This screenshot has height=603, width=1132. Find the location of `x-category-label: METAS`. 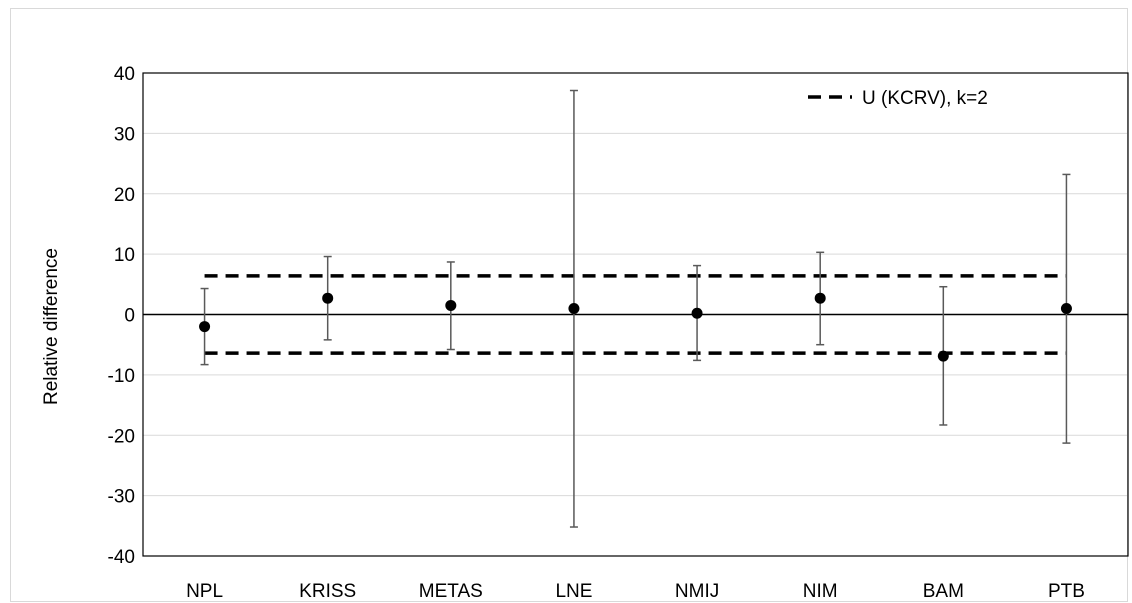

x-category-label: METAS is located at coordinates (451, 591).